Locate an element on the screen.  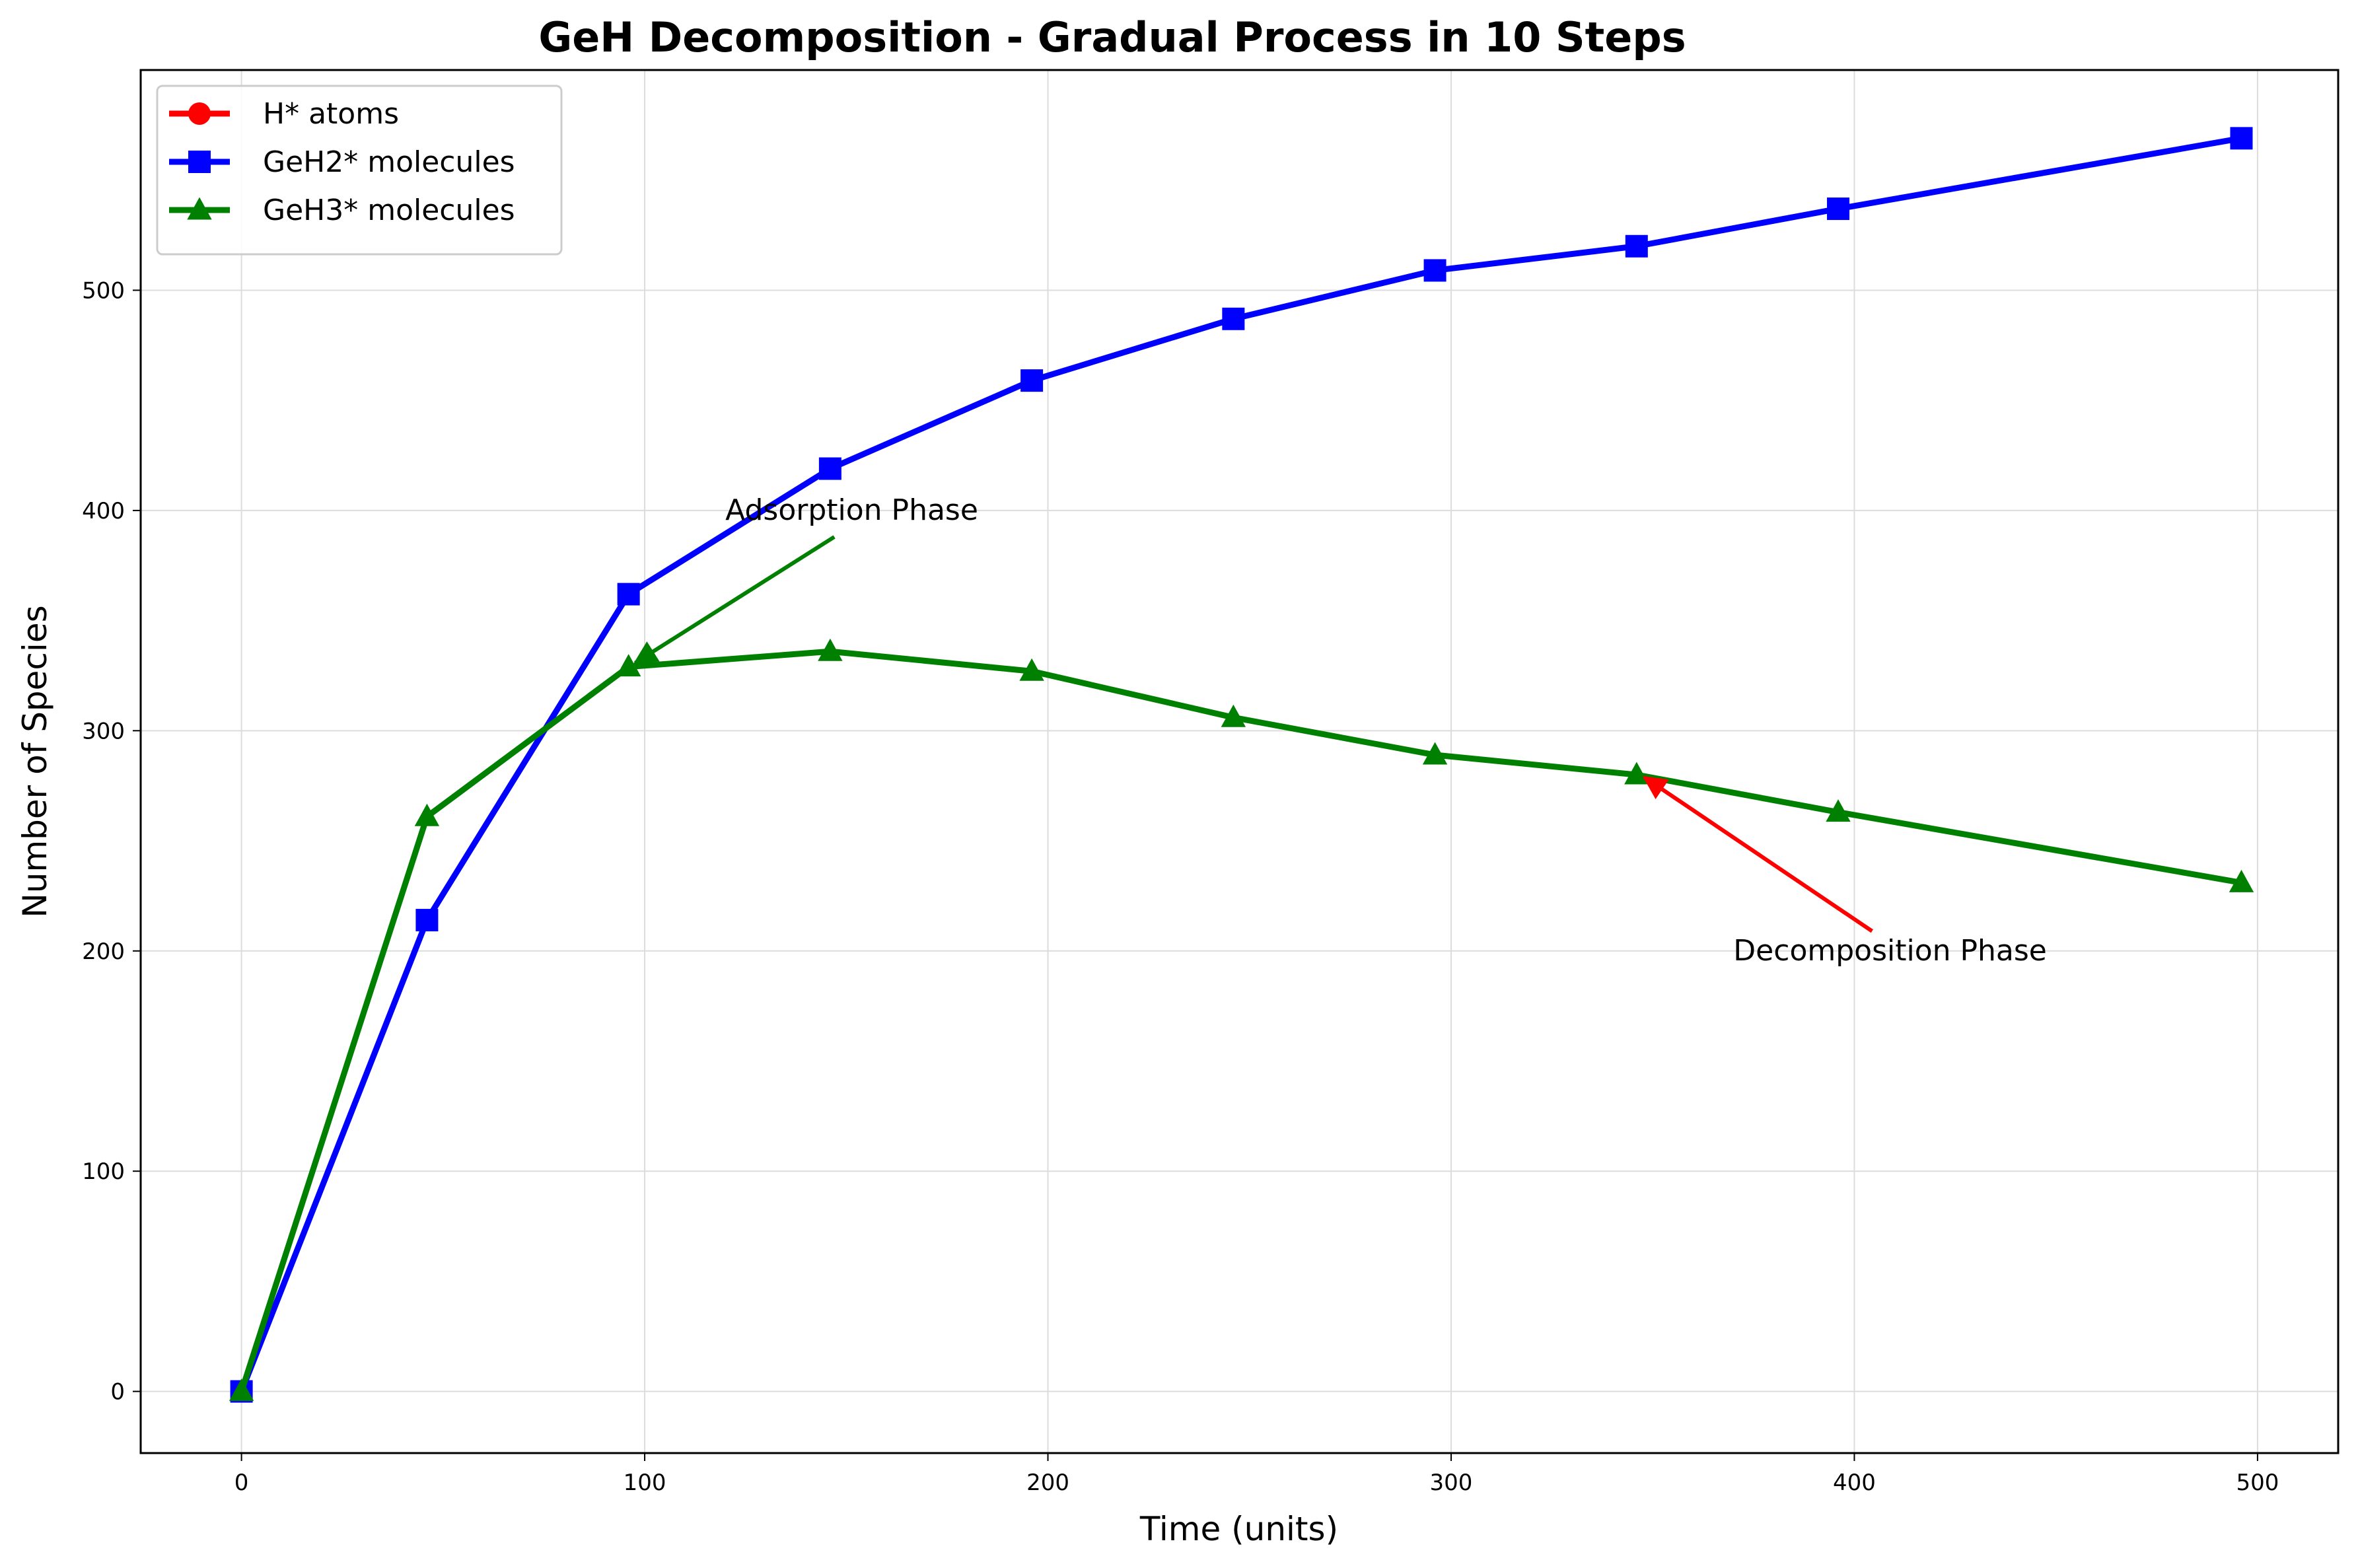
y-tick-label: 300 is located at coordinates (103, 731).